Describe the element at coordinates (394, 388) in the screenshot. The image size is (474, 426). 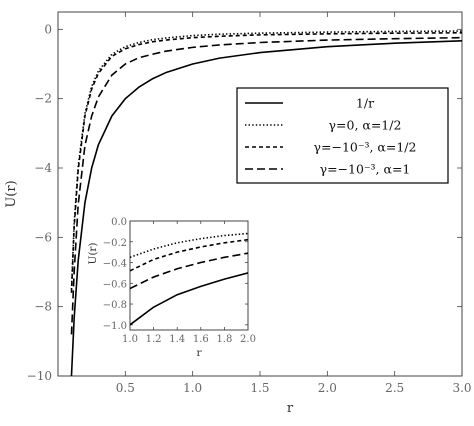
I see `main-x-tick-label: 2.5` at that location.